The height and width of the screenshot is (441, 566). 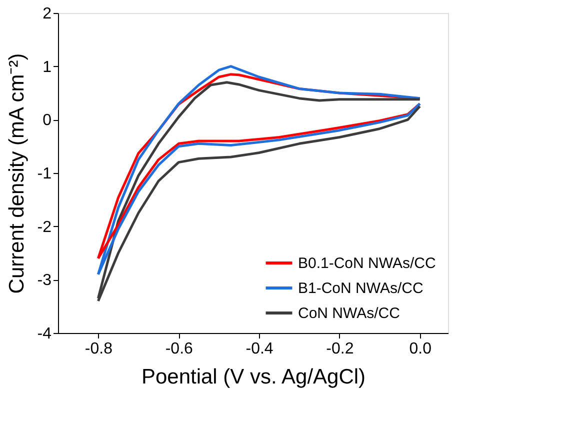 What do you see at coordinates (260, 349) in the screenshot?
I see `x-tick-label: -0.4` at bounding box center [260, 349].